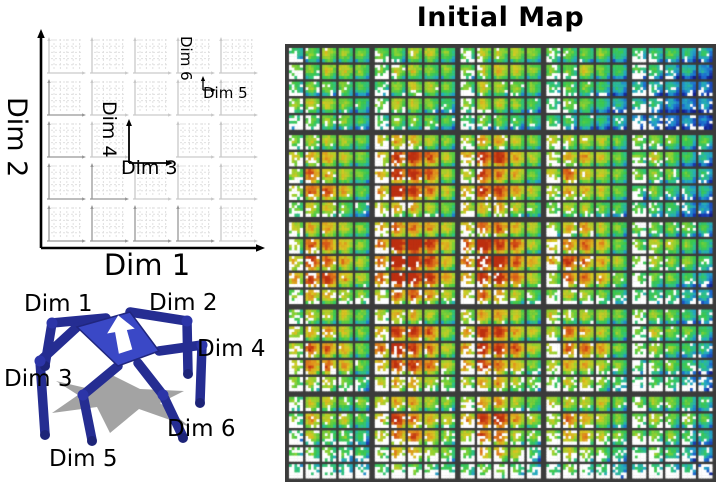  I want to click on robot-hip-joints, so click(121, 358).